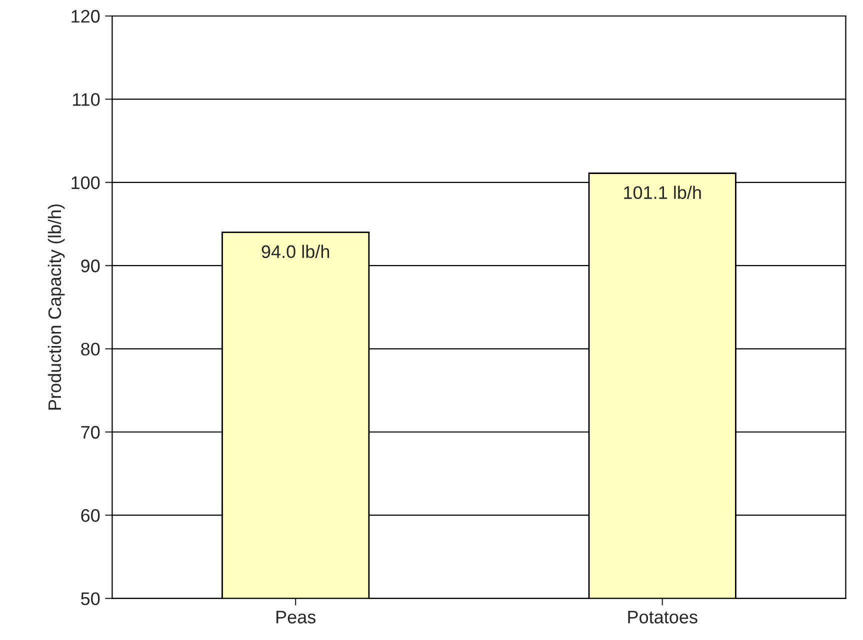 This screenshot has width=863, height=640. What do you see at coordinates (86, 99) in the screenshot?
I see `y-tick-label: 110` at bounding box center [86, 99].